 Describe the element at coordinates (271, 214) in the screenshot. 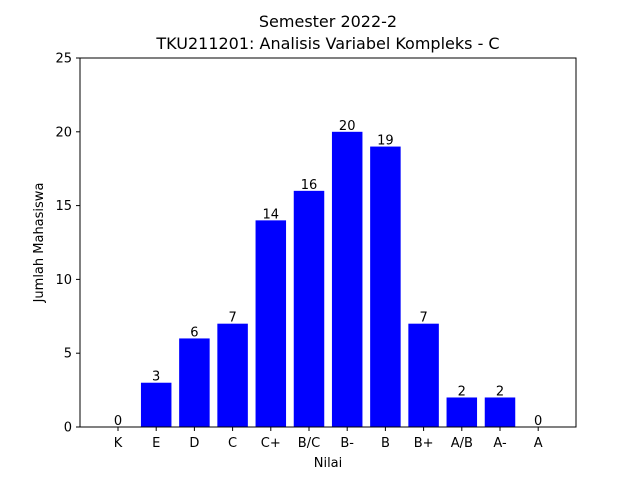

I see `data-label: 14` at that location.